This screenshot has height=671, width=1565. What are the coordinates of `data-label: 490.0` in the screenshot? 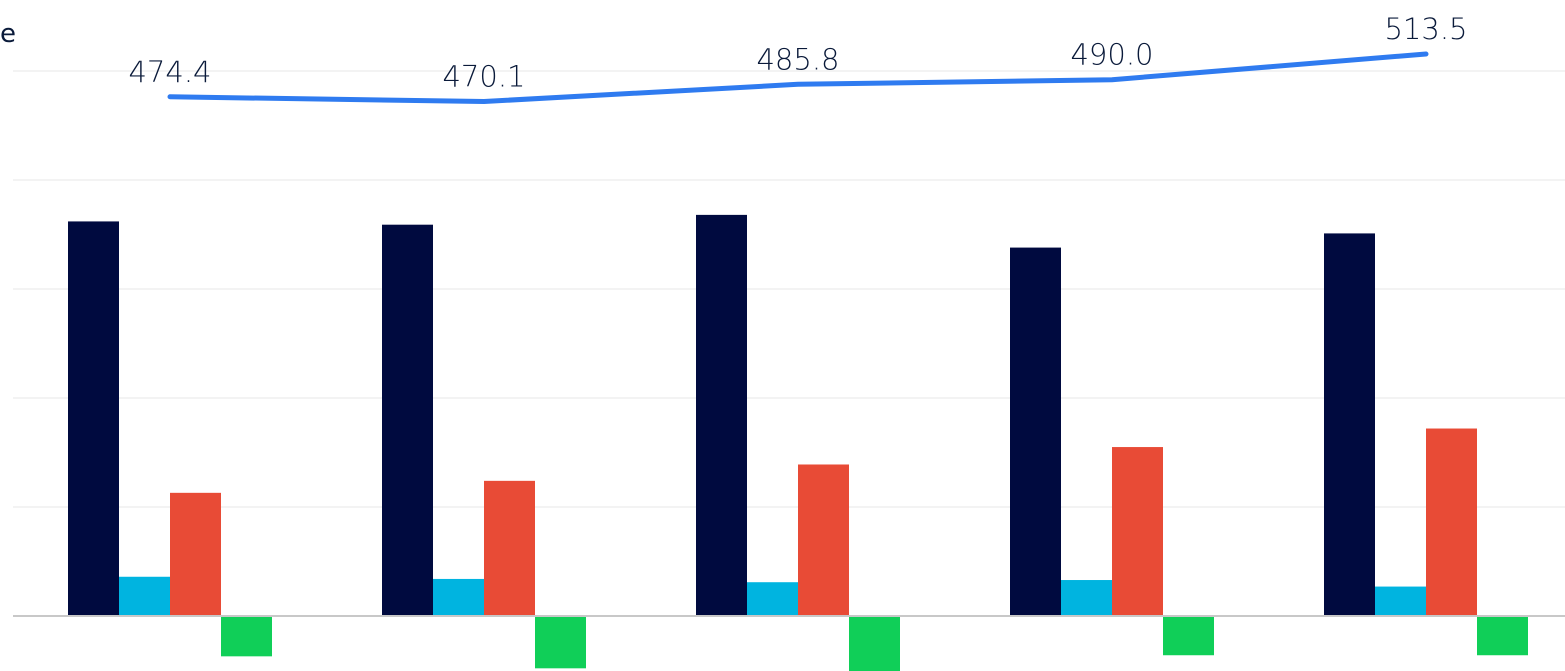 It's located at (1111, 55).